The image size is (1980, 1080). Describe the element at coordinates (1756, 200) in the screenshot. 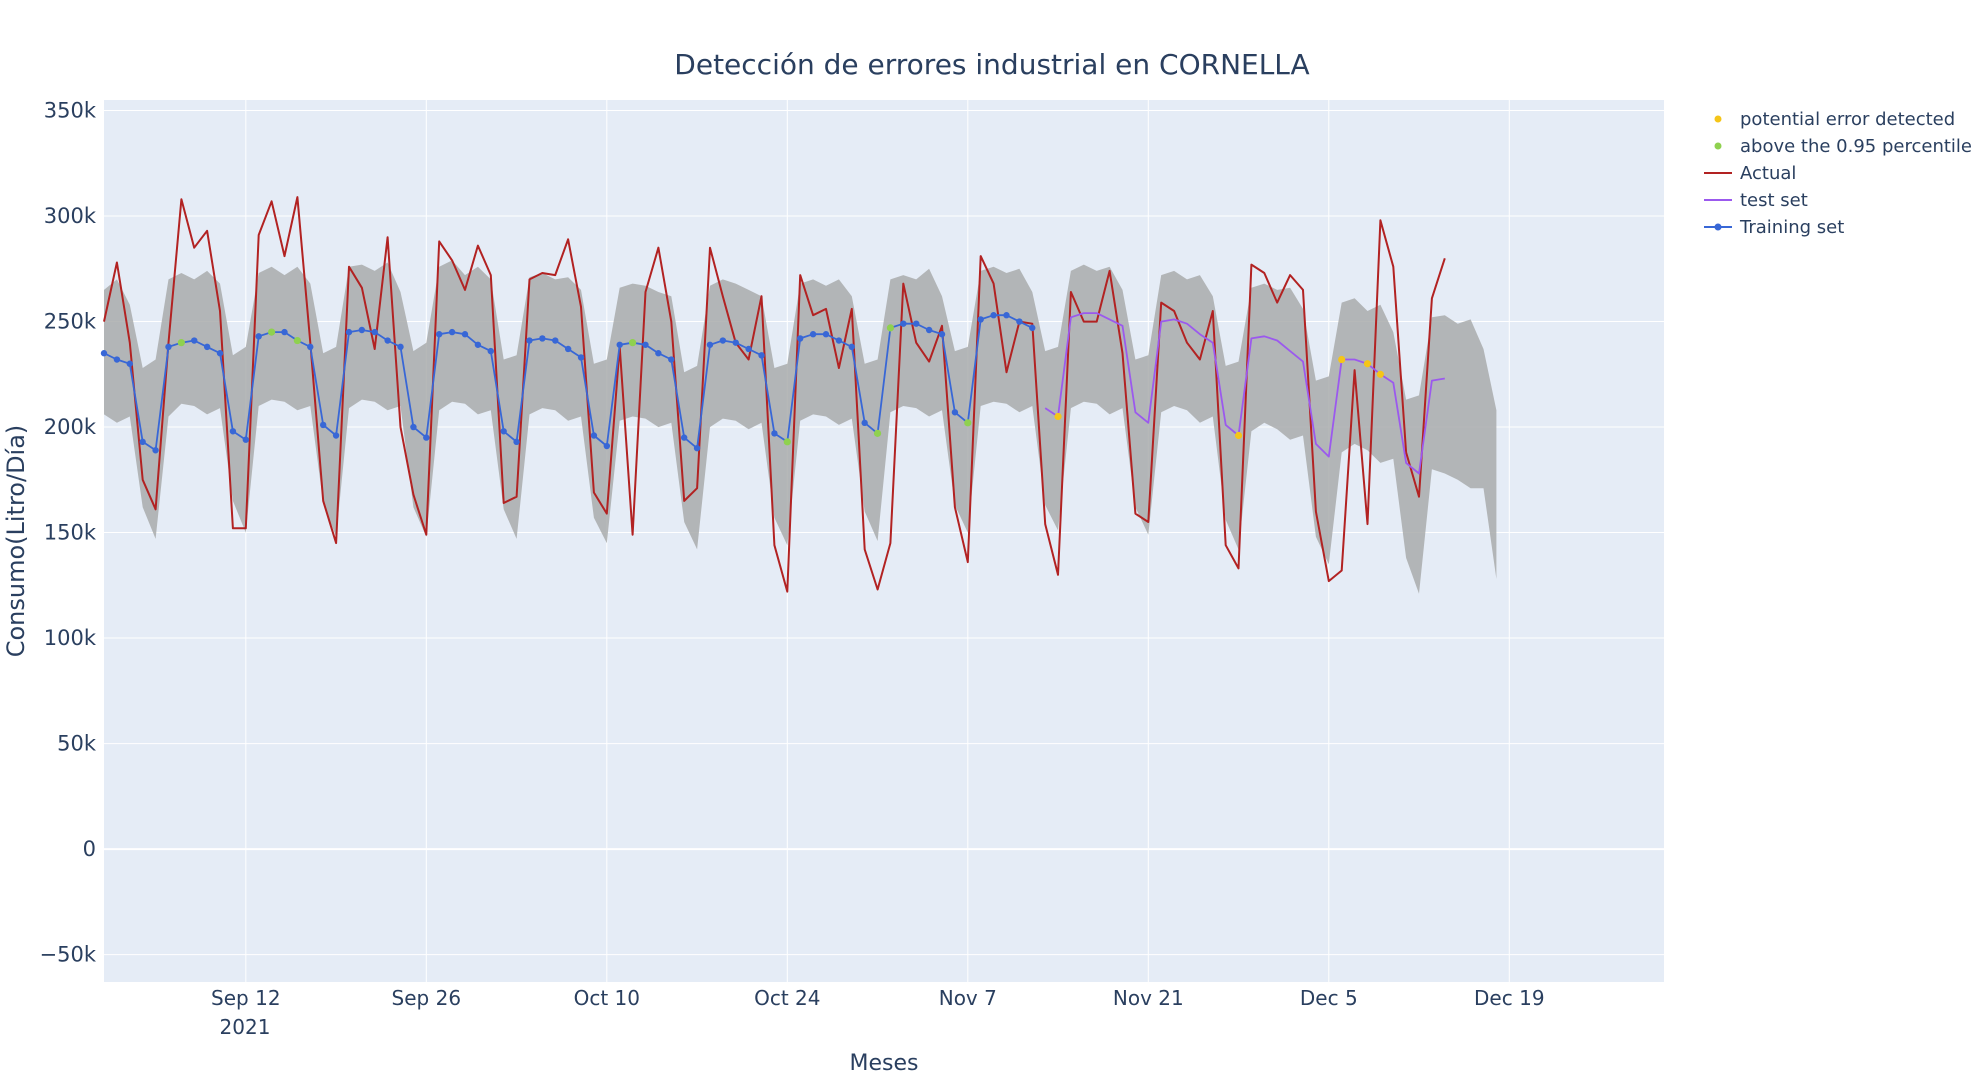

I see `legend-item: test set` at that location.